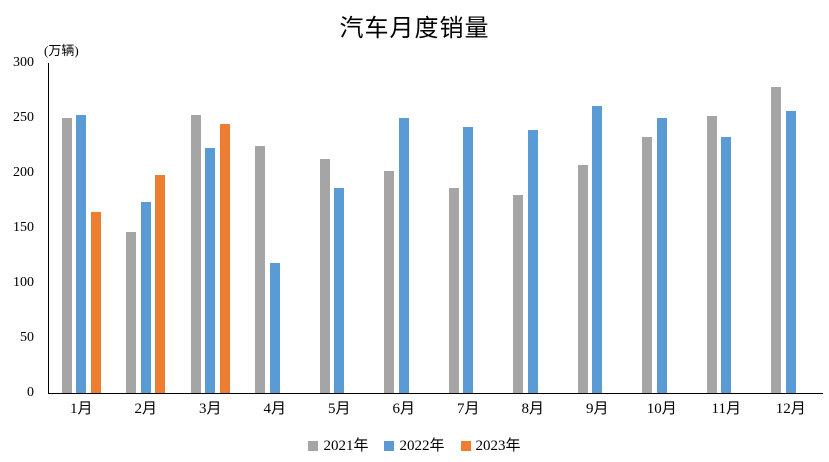 Image resolution: width=829 pixels, height=462 pixels. I want to click on chart-title: 汽车月度销量, so click(414, 29).